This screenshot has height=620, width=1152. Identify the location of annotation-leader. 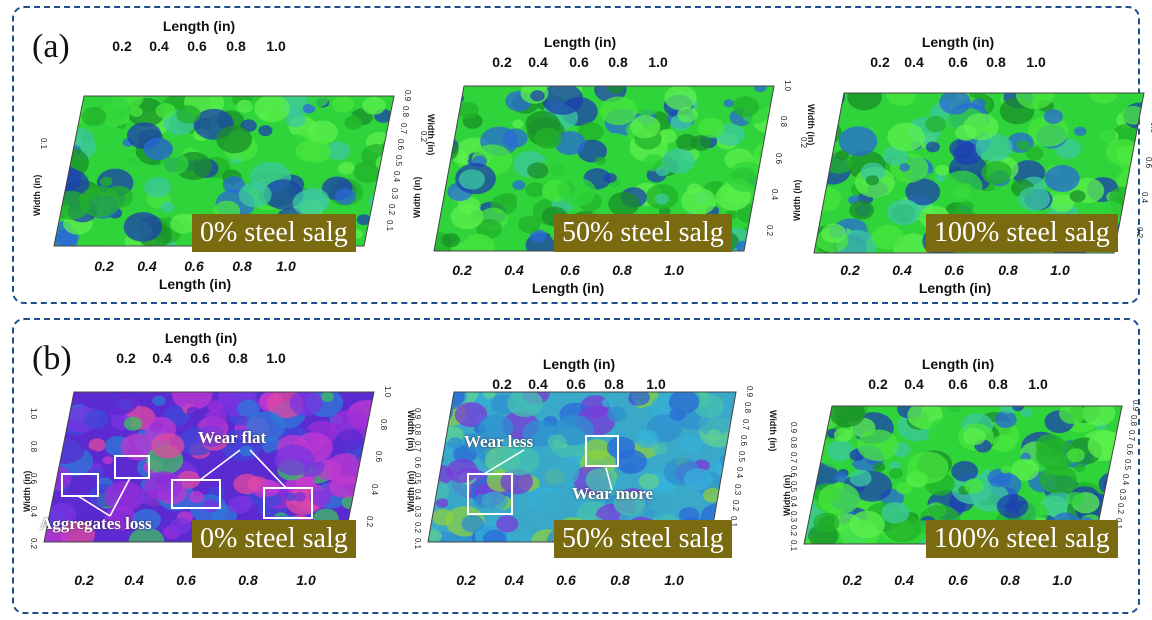
(609, 479).